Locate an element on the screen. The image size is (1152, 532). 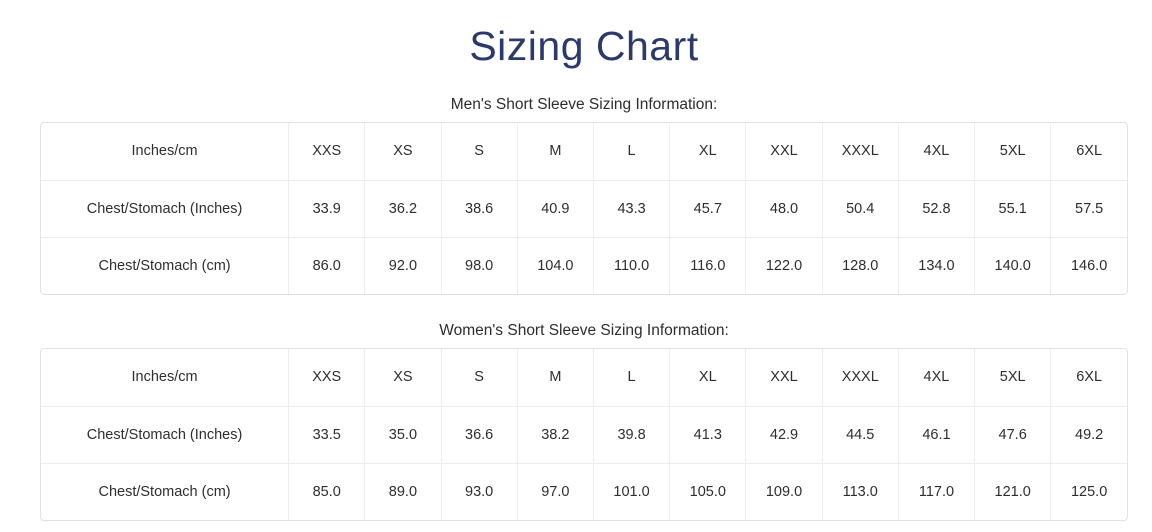
measurement-value-cell: 38.6 is located at coordinates (479, 208).